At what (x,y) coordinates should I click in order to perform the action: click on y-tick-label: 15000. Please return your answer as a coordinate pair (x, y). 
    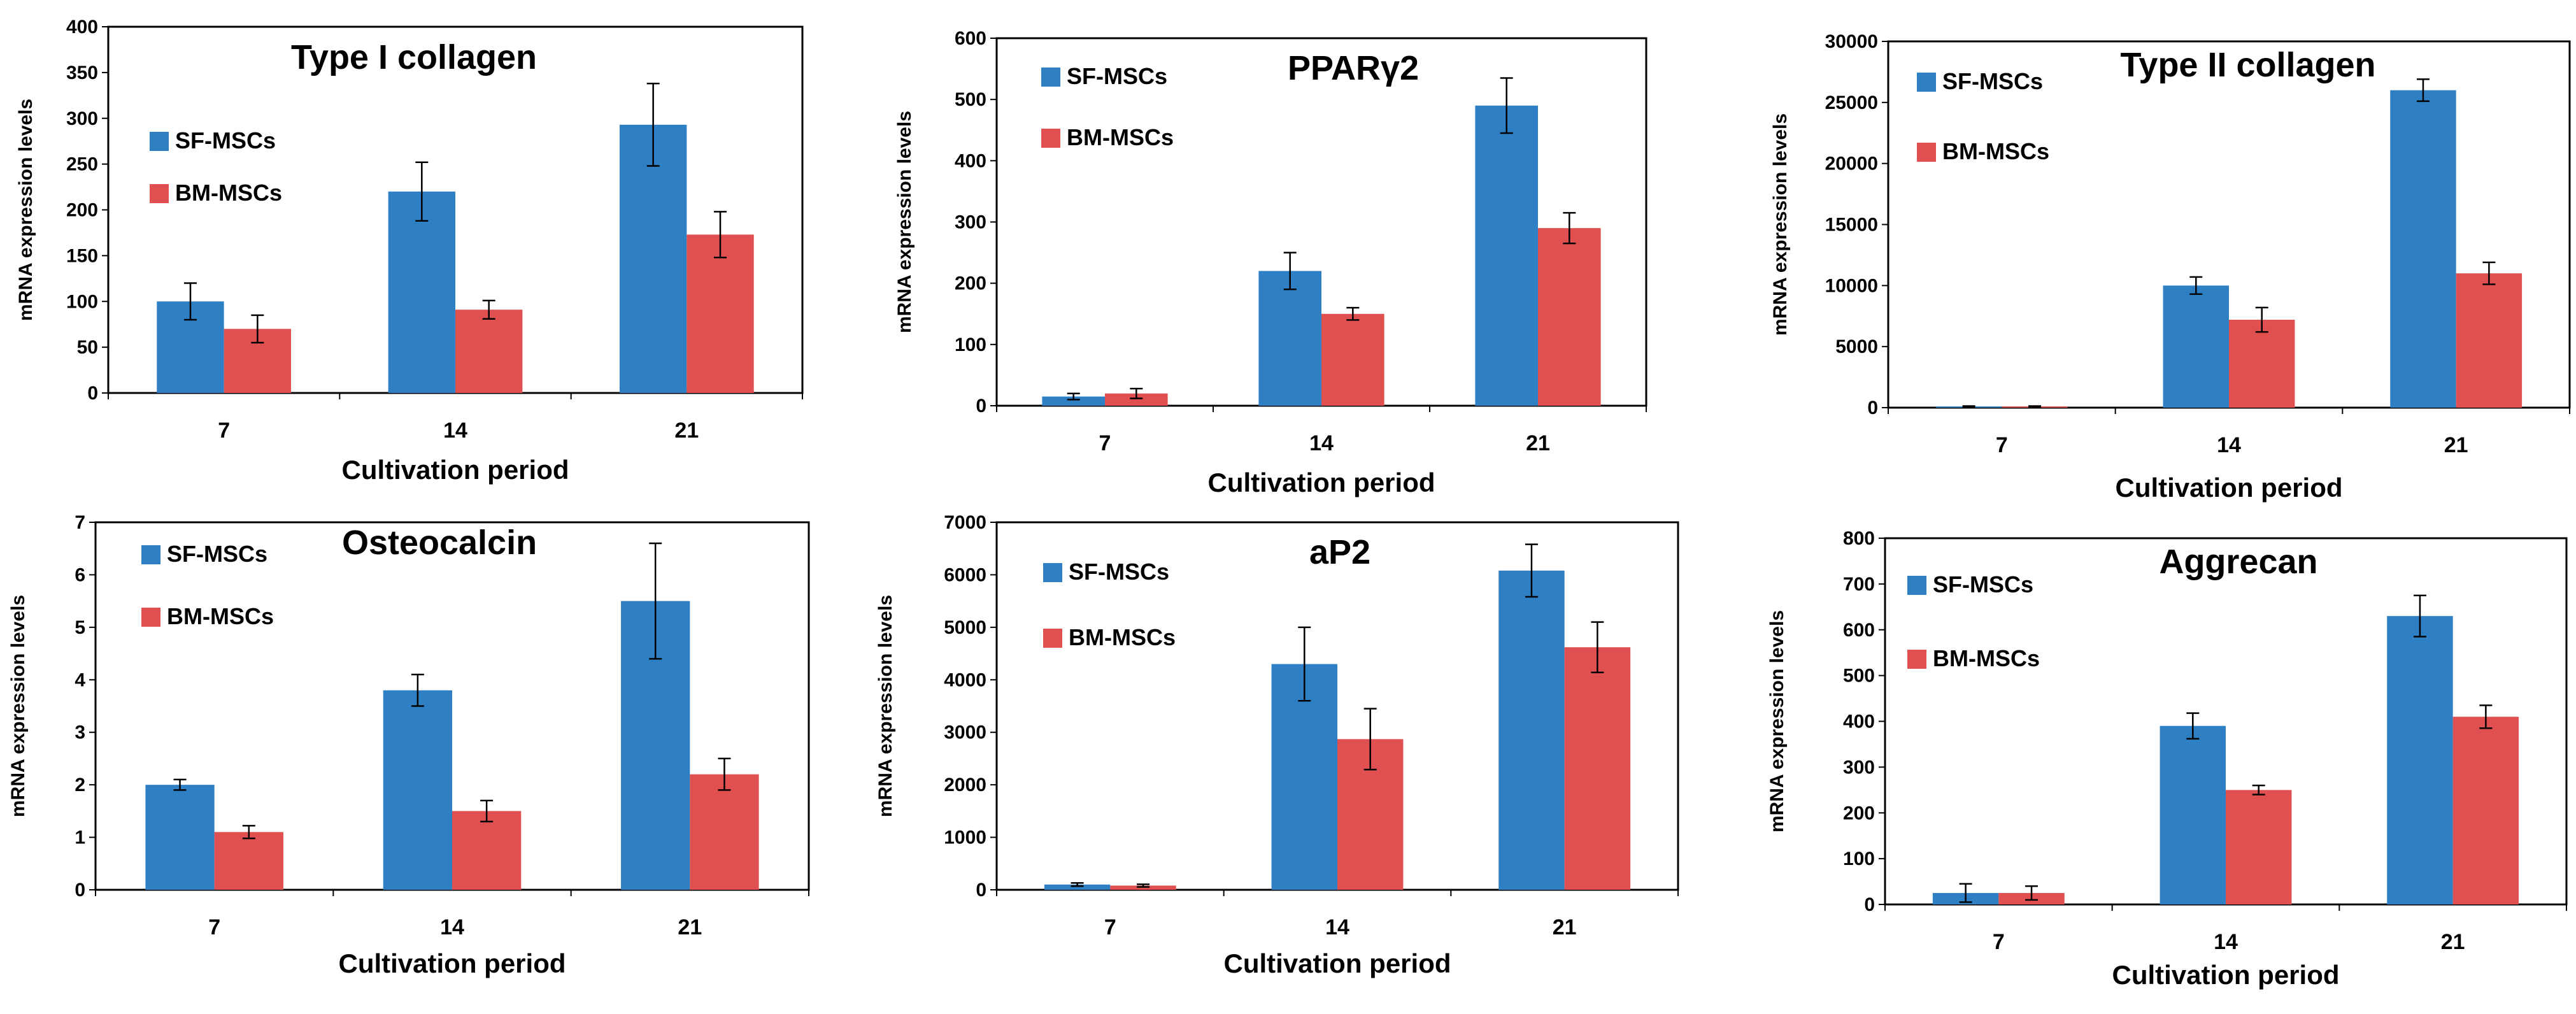
    Looking at the image, I should click on (1851, 226).